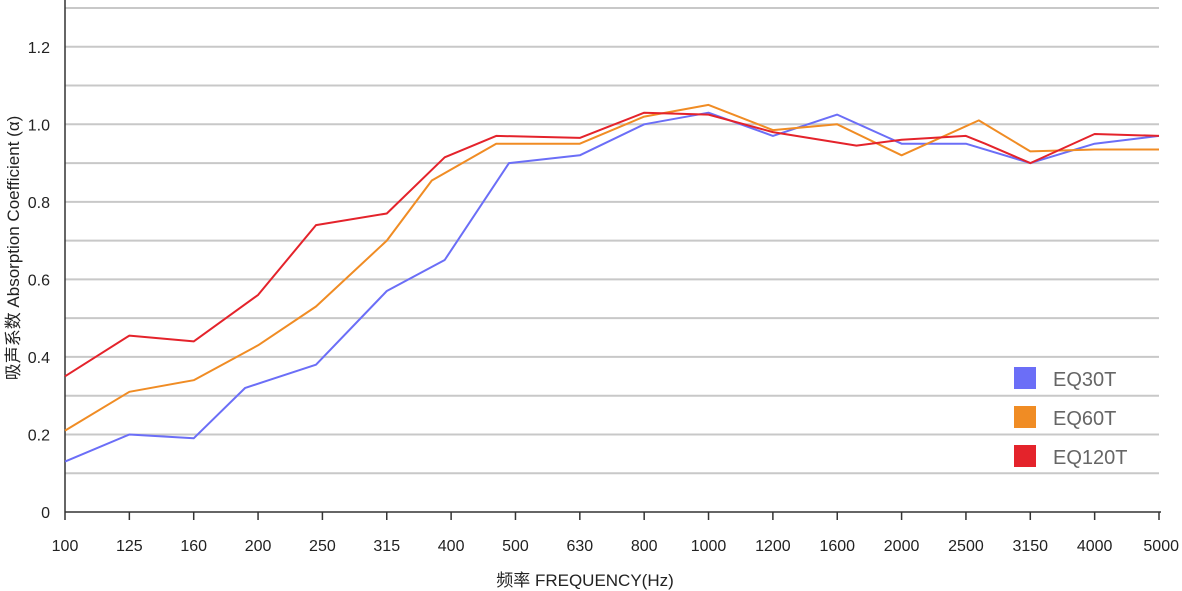  What do you see at coordinates (902, 546) in the screenshot?
I see `x-tick-label: 2000` at bounding box center [902, 546].